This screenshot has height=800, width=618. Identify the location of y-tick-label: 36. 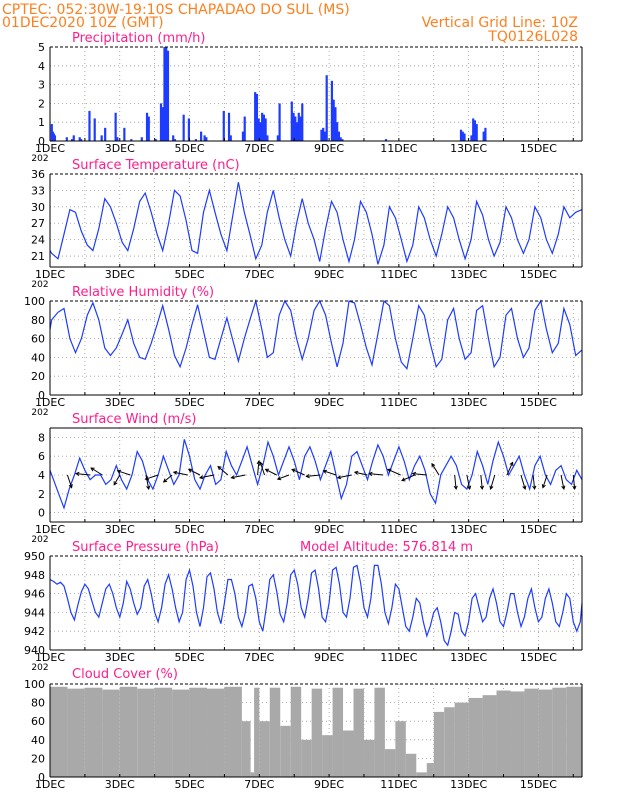
(38, 174).